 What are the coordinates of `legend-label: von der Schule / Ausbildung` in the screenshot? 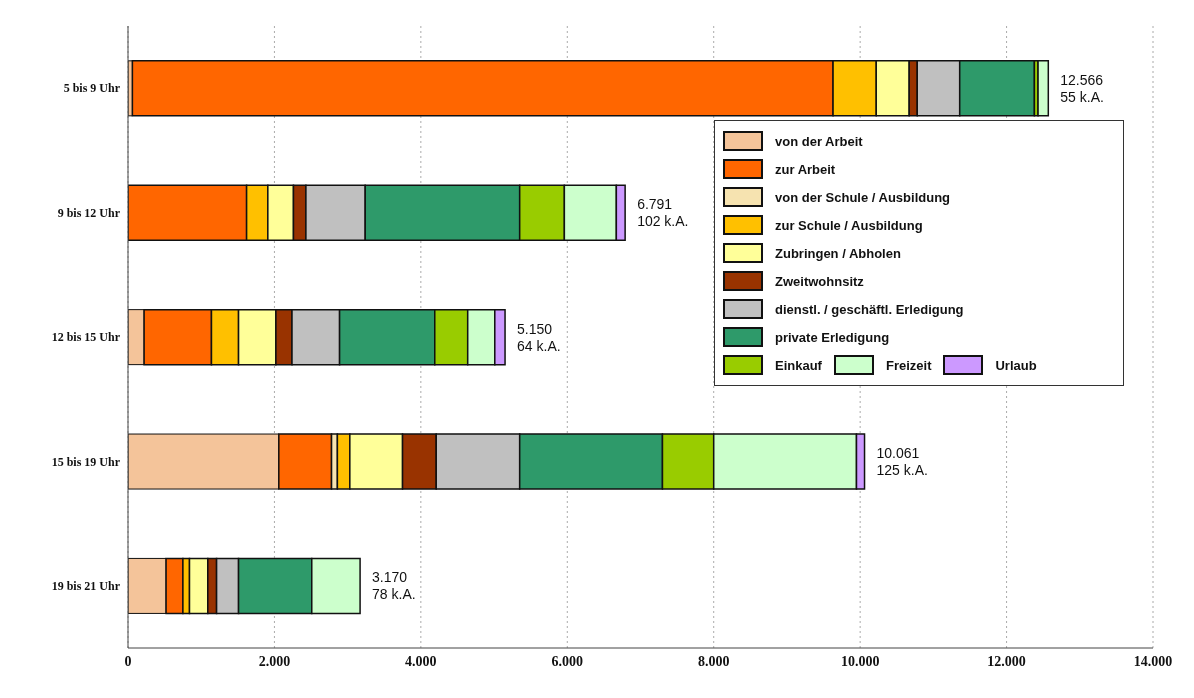 It's located at (863, 197).